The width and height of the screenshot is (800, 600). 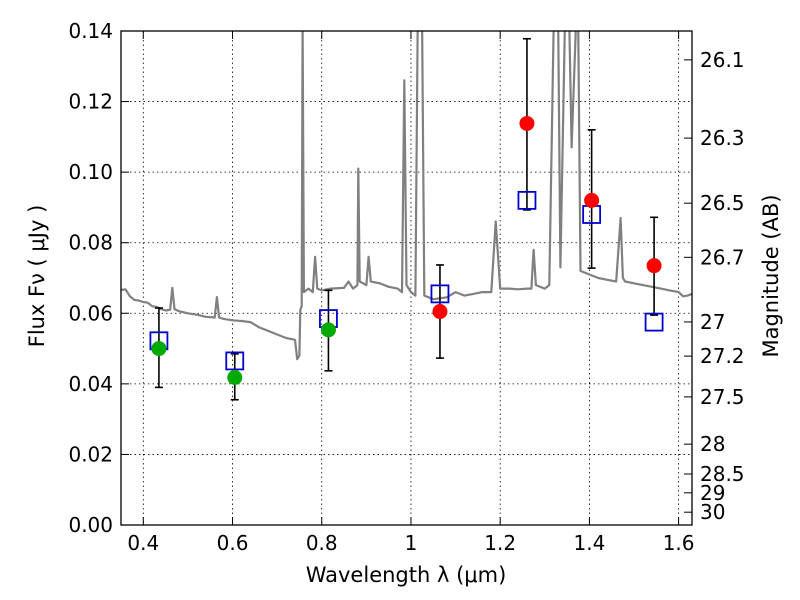 What do you see at coordinates (712, 322) in the screenshot?
I see `y2-tick-label: 27` at bounding box center [712, 322].